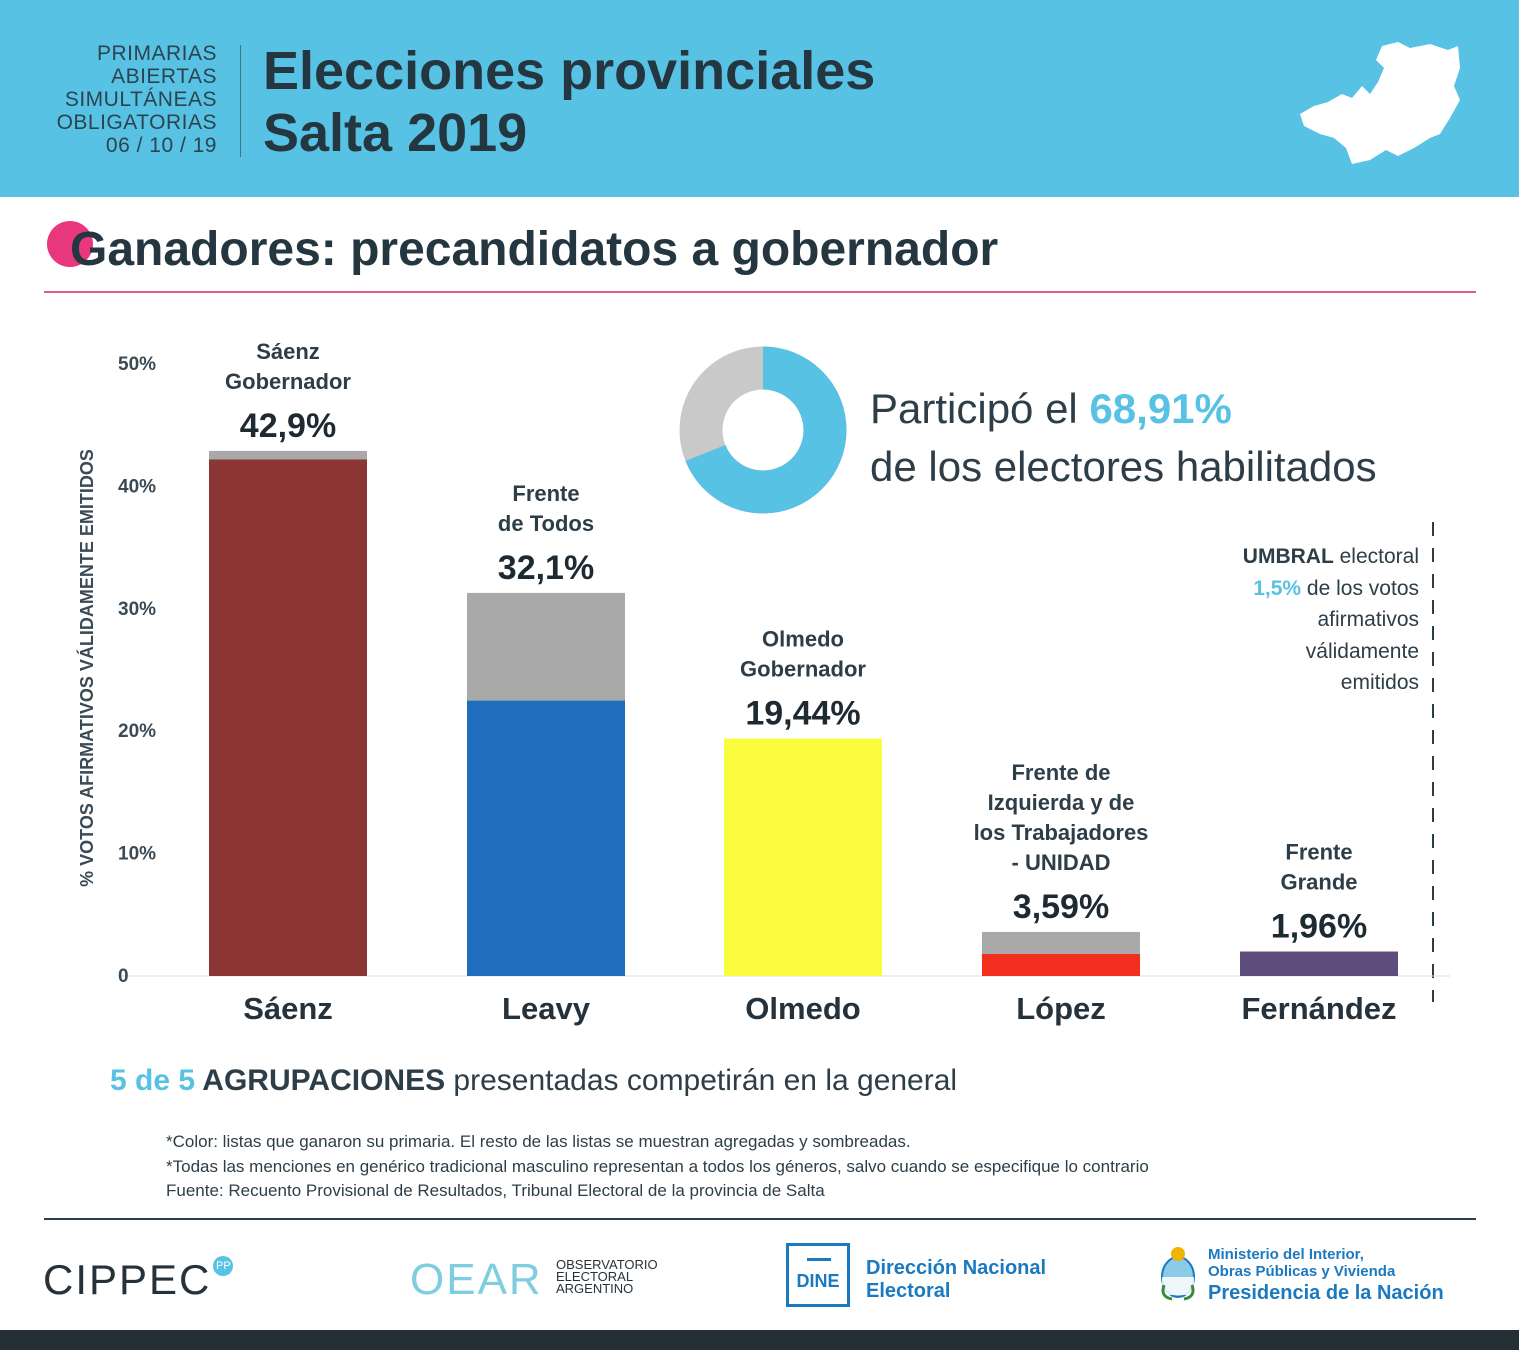  I want to click on summary-bold: AGRUPACIONES, so click(320, 1080).